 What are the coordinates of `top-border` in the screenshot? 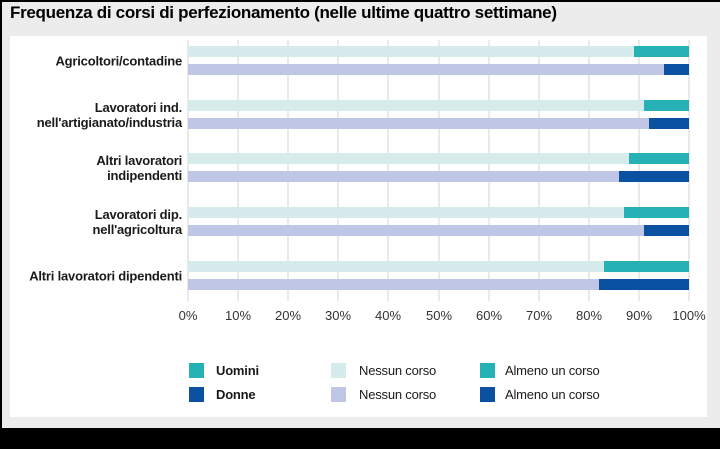 It's located at (360, 1).